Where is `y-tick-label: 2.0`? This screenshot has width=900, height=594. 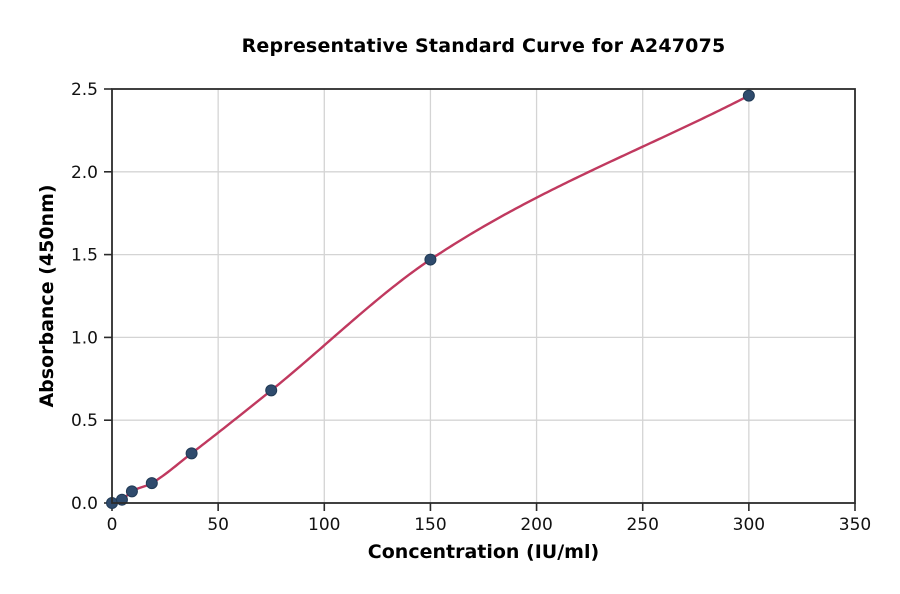 y-tick-label: 2.0 is located at coordinates (84, 173).